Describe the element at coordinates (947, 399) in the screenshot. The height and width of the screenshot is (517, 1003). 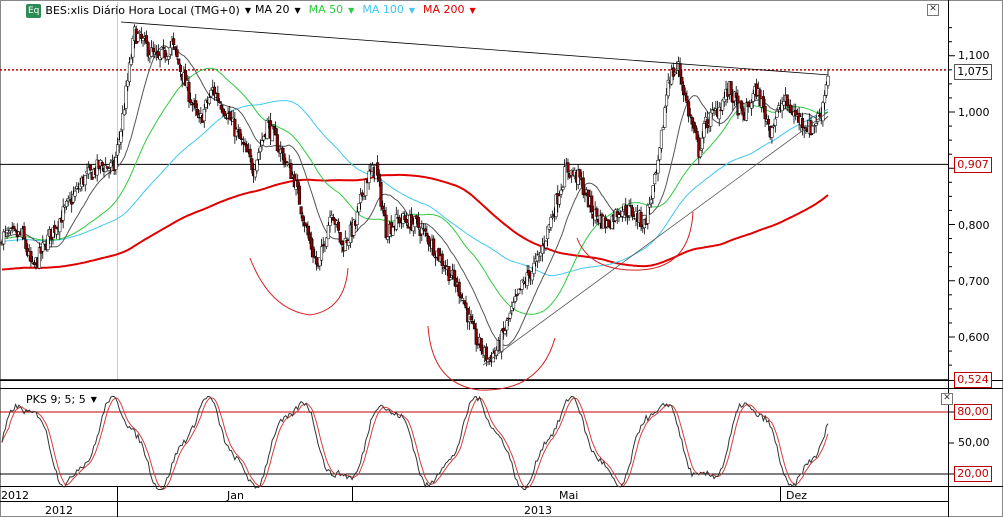
I see `close-oscillator-pane-icon: ✕` at that location.